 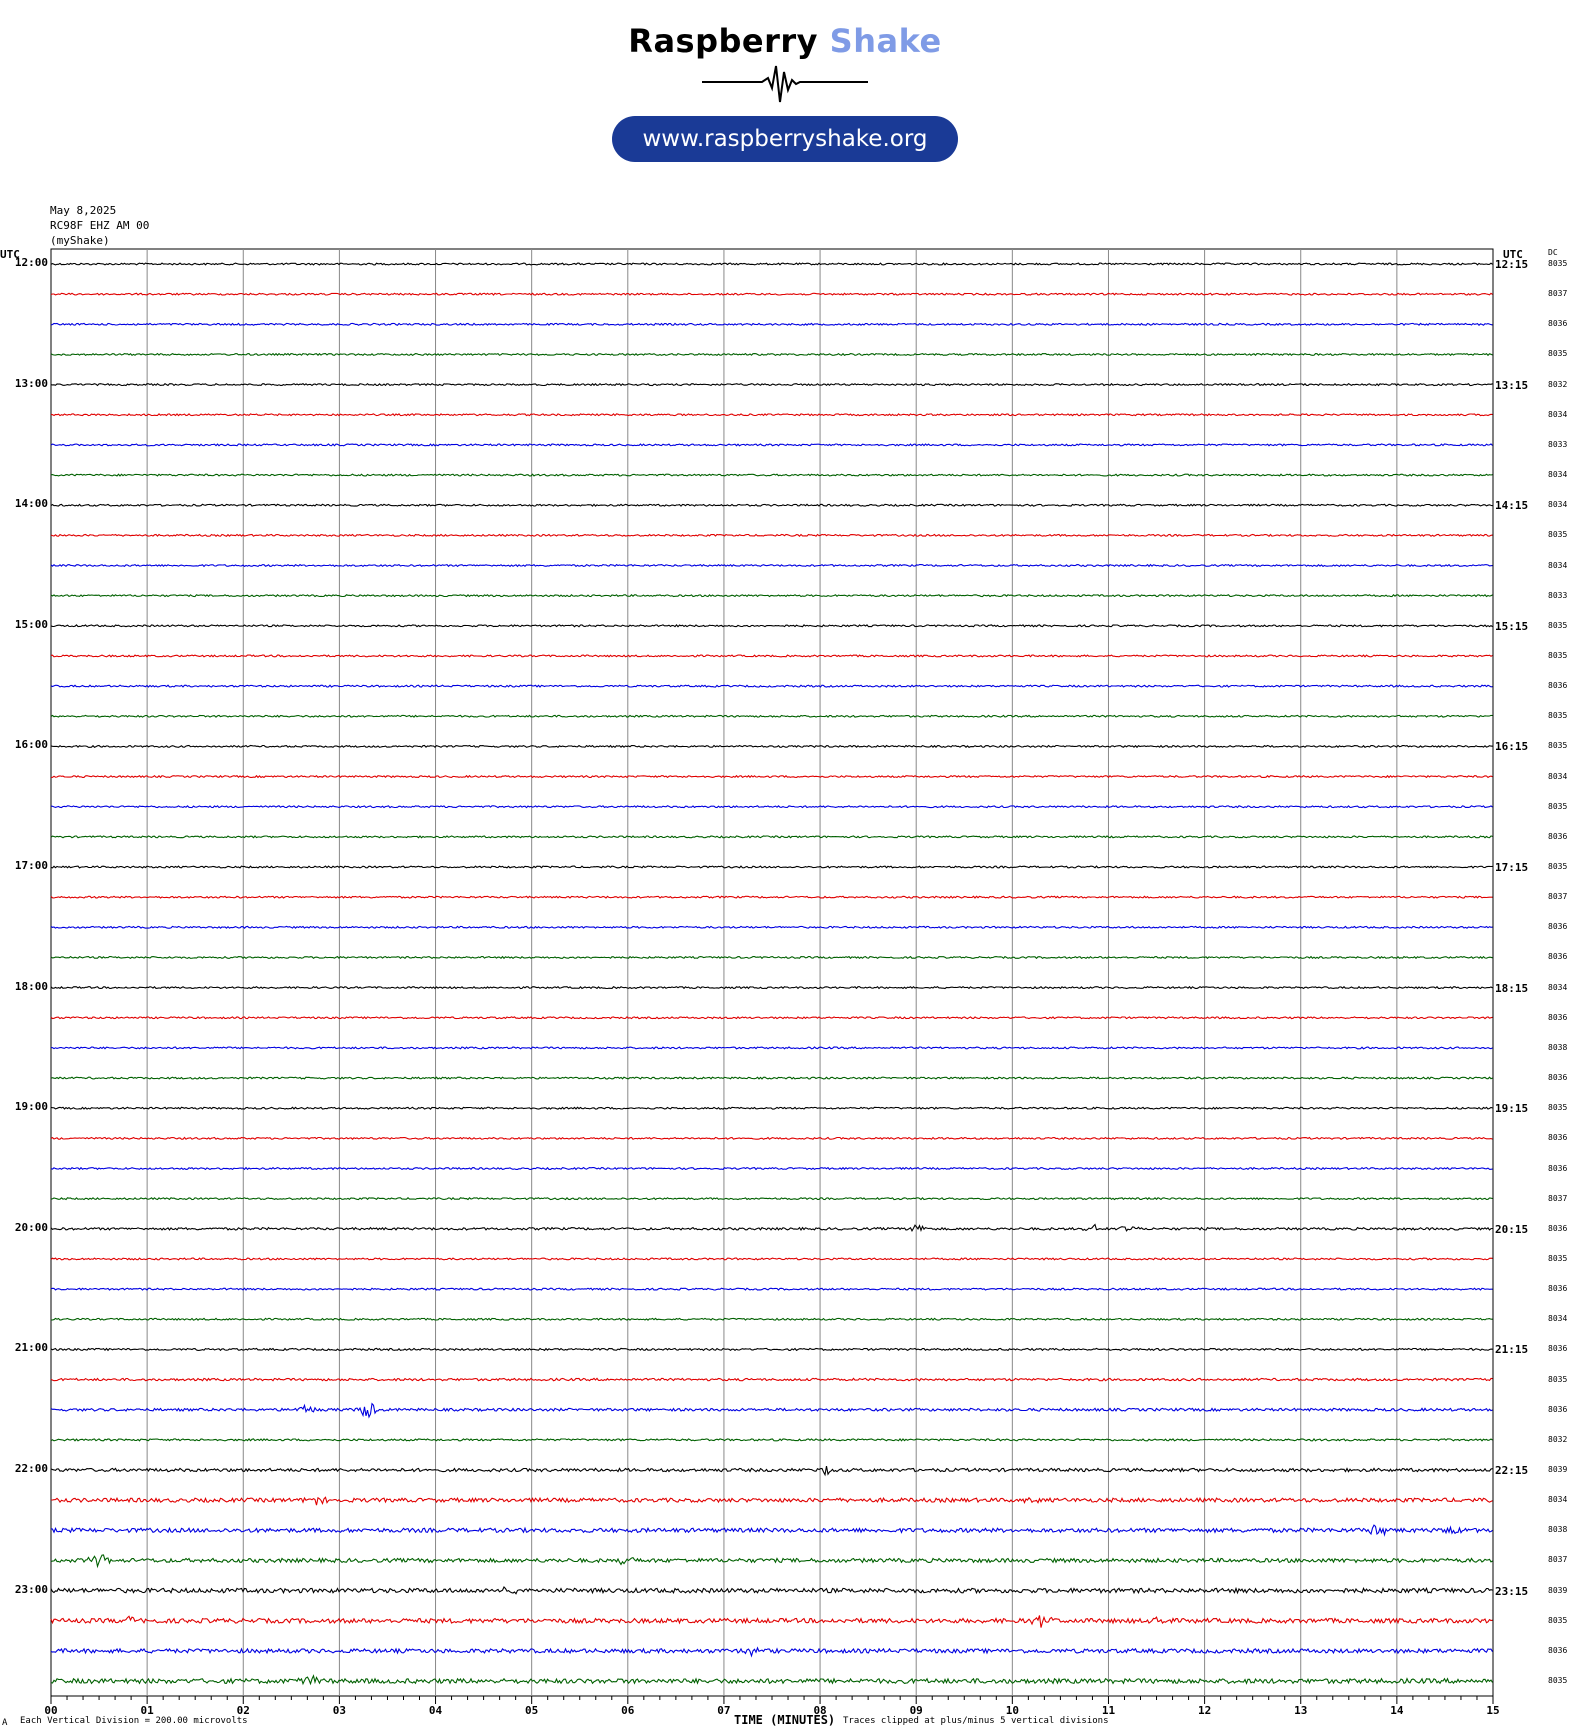 I want to click on hour-label-right: 21:15, so click(x=1512, y=1350).